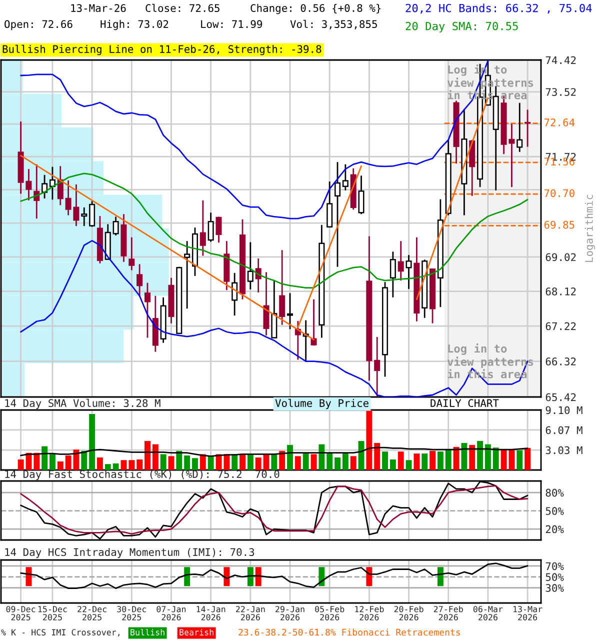  I want to click on chart-title: 14 Day SMA Volume: 3.28 M, so click(82, 404).